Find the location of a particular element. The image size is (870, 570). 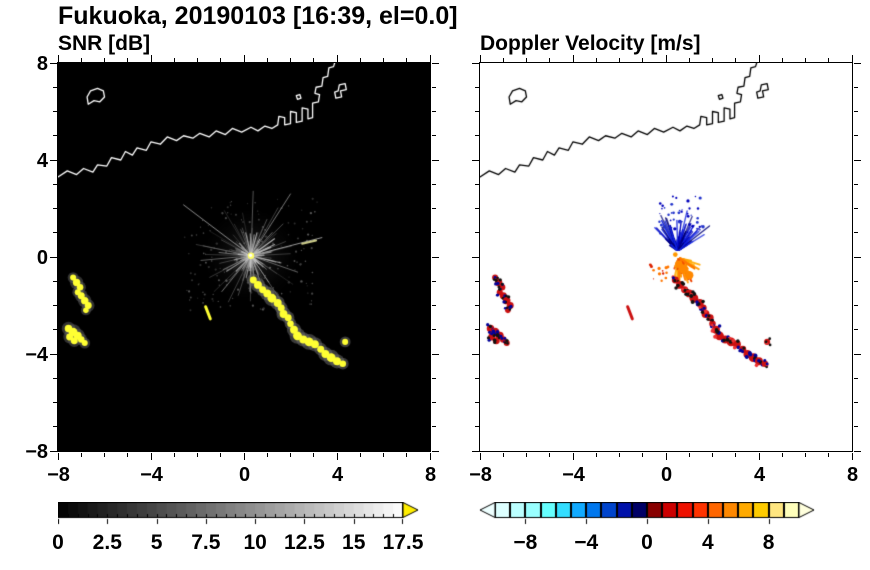

snr-colorbar-tick-label: 2.5 is located at coordinates (107, 542).